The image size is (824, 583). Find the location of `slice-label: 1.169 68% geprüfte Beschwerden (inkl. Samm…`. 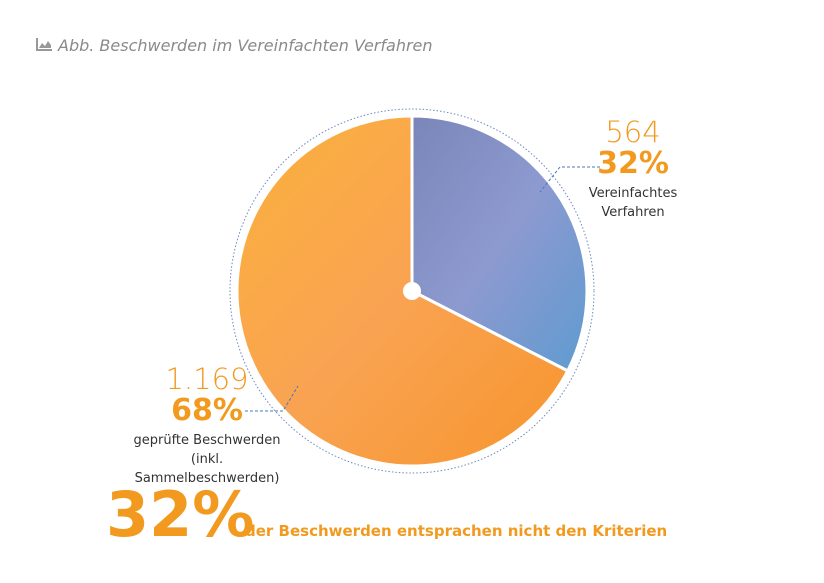

slice-label: 1.169 68% geprüfte Beschwerden (inkl. Samm… is located at coordinates (207, 425).